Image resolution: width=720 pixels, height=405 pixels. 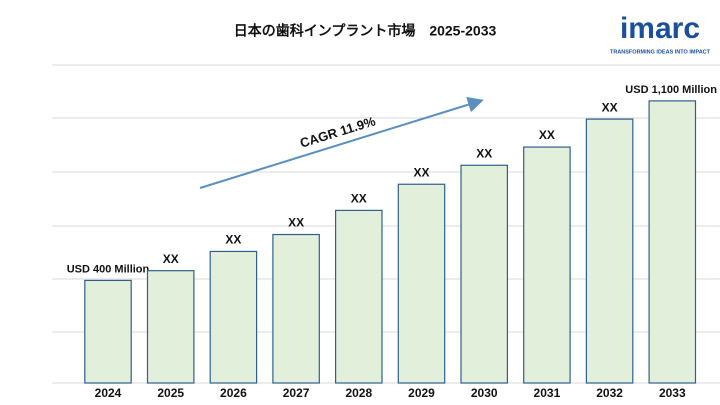 What do you see at coordinates (660, 52) in the screenshot?
I see `logo-tagline: TRANSFORMING IDEAS INTO IMPACT` at bounding box center [660, 52].